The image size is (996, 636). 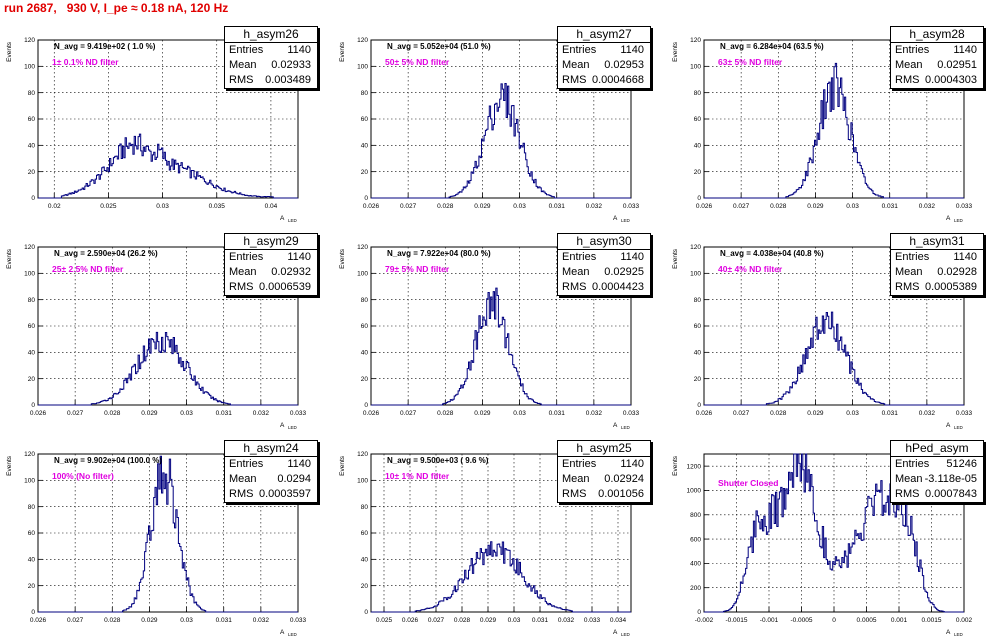 What do you see at coordinates (116, 8) in the screenshot?
I see `run-title: run 2687, 930 V, I_pe ≈ 0.18 nA, 120 Hz` at bounding box center [116, 8].